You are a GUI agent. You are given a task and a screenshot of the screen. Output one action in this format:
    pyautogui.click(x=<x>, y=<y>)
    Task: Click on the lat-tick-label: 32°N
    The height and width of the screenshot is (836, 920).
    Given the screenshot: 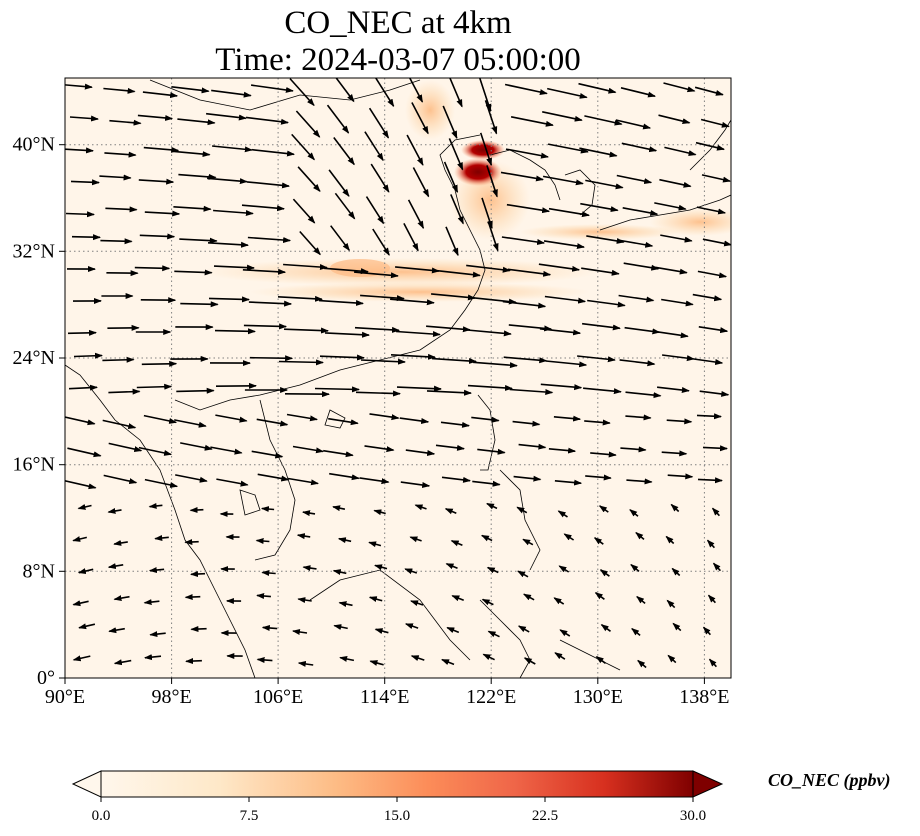 What is the action you would take?
    pyautogui.click(x=34, y=251)
    